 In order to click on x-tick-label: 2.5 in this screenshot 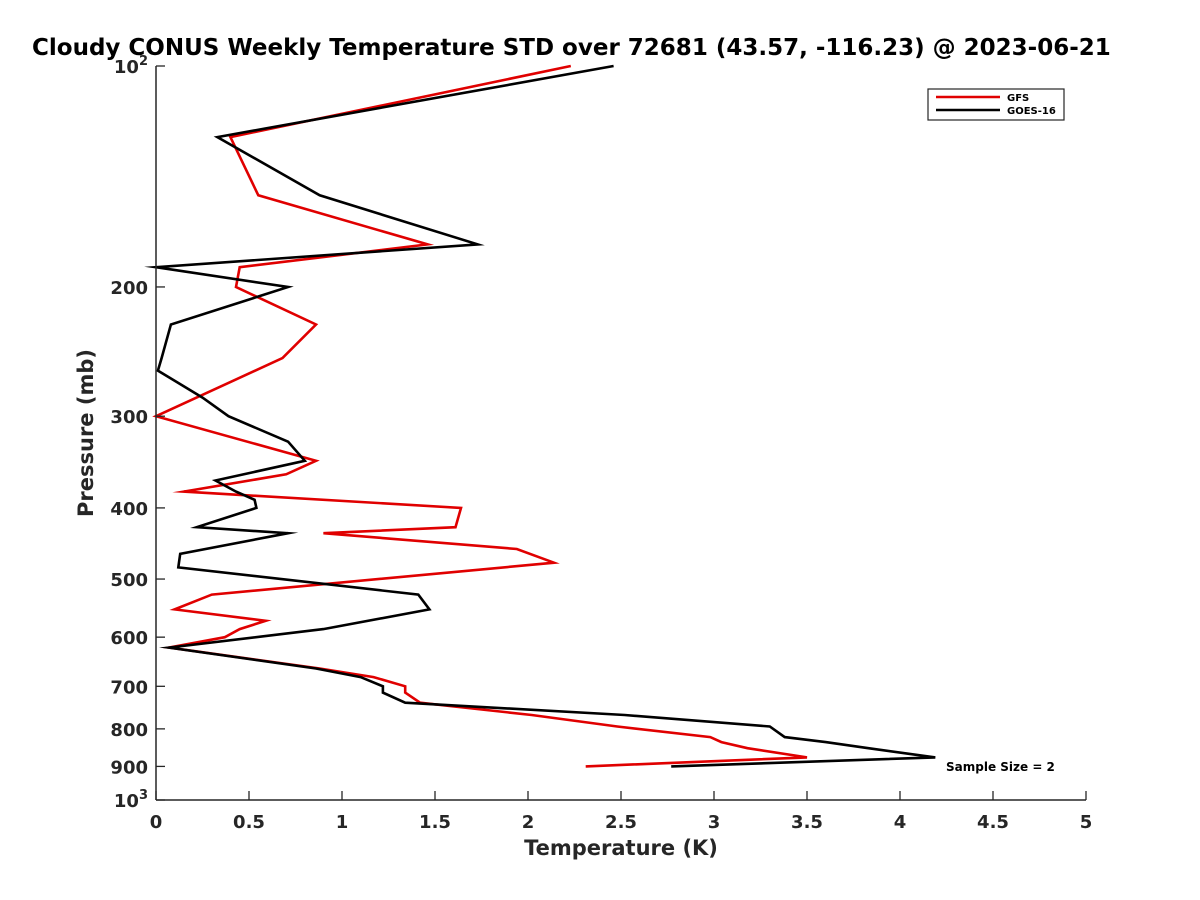, I will do `click(621, 822)`.